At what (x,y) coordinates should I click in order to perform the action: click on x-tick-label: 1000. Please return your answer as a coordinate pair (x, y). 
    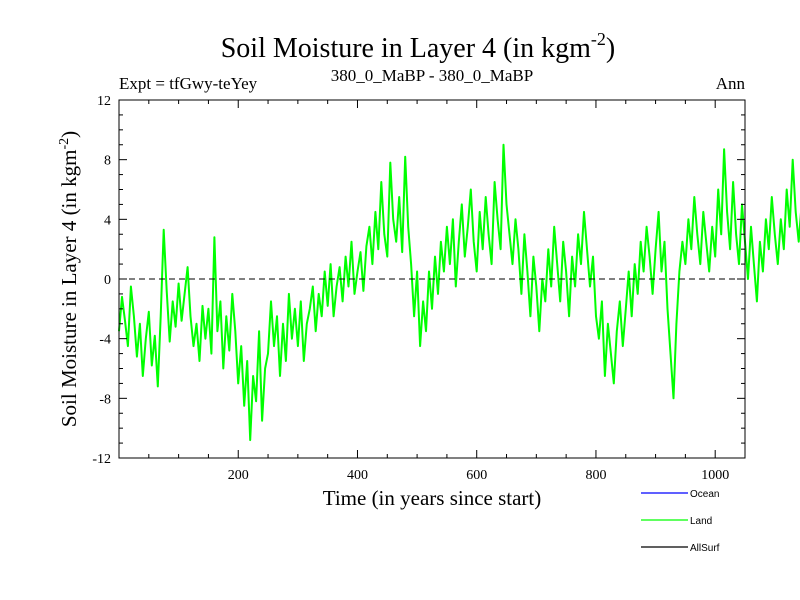
    Looking at the image, I should click on (715, 475).